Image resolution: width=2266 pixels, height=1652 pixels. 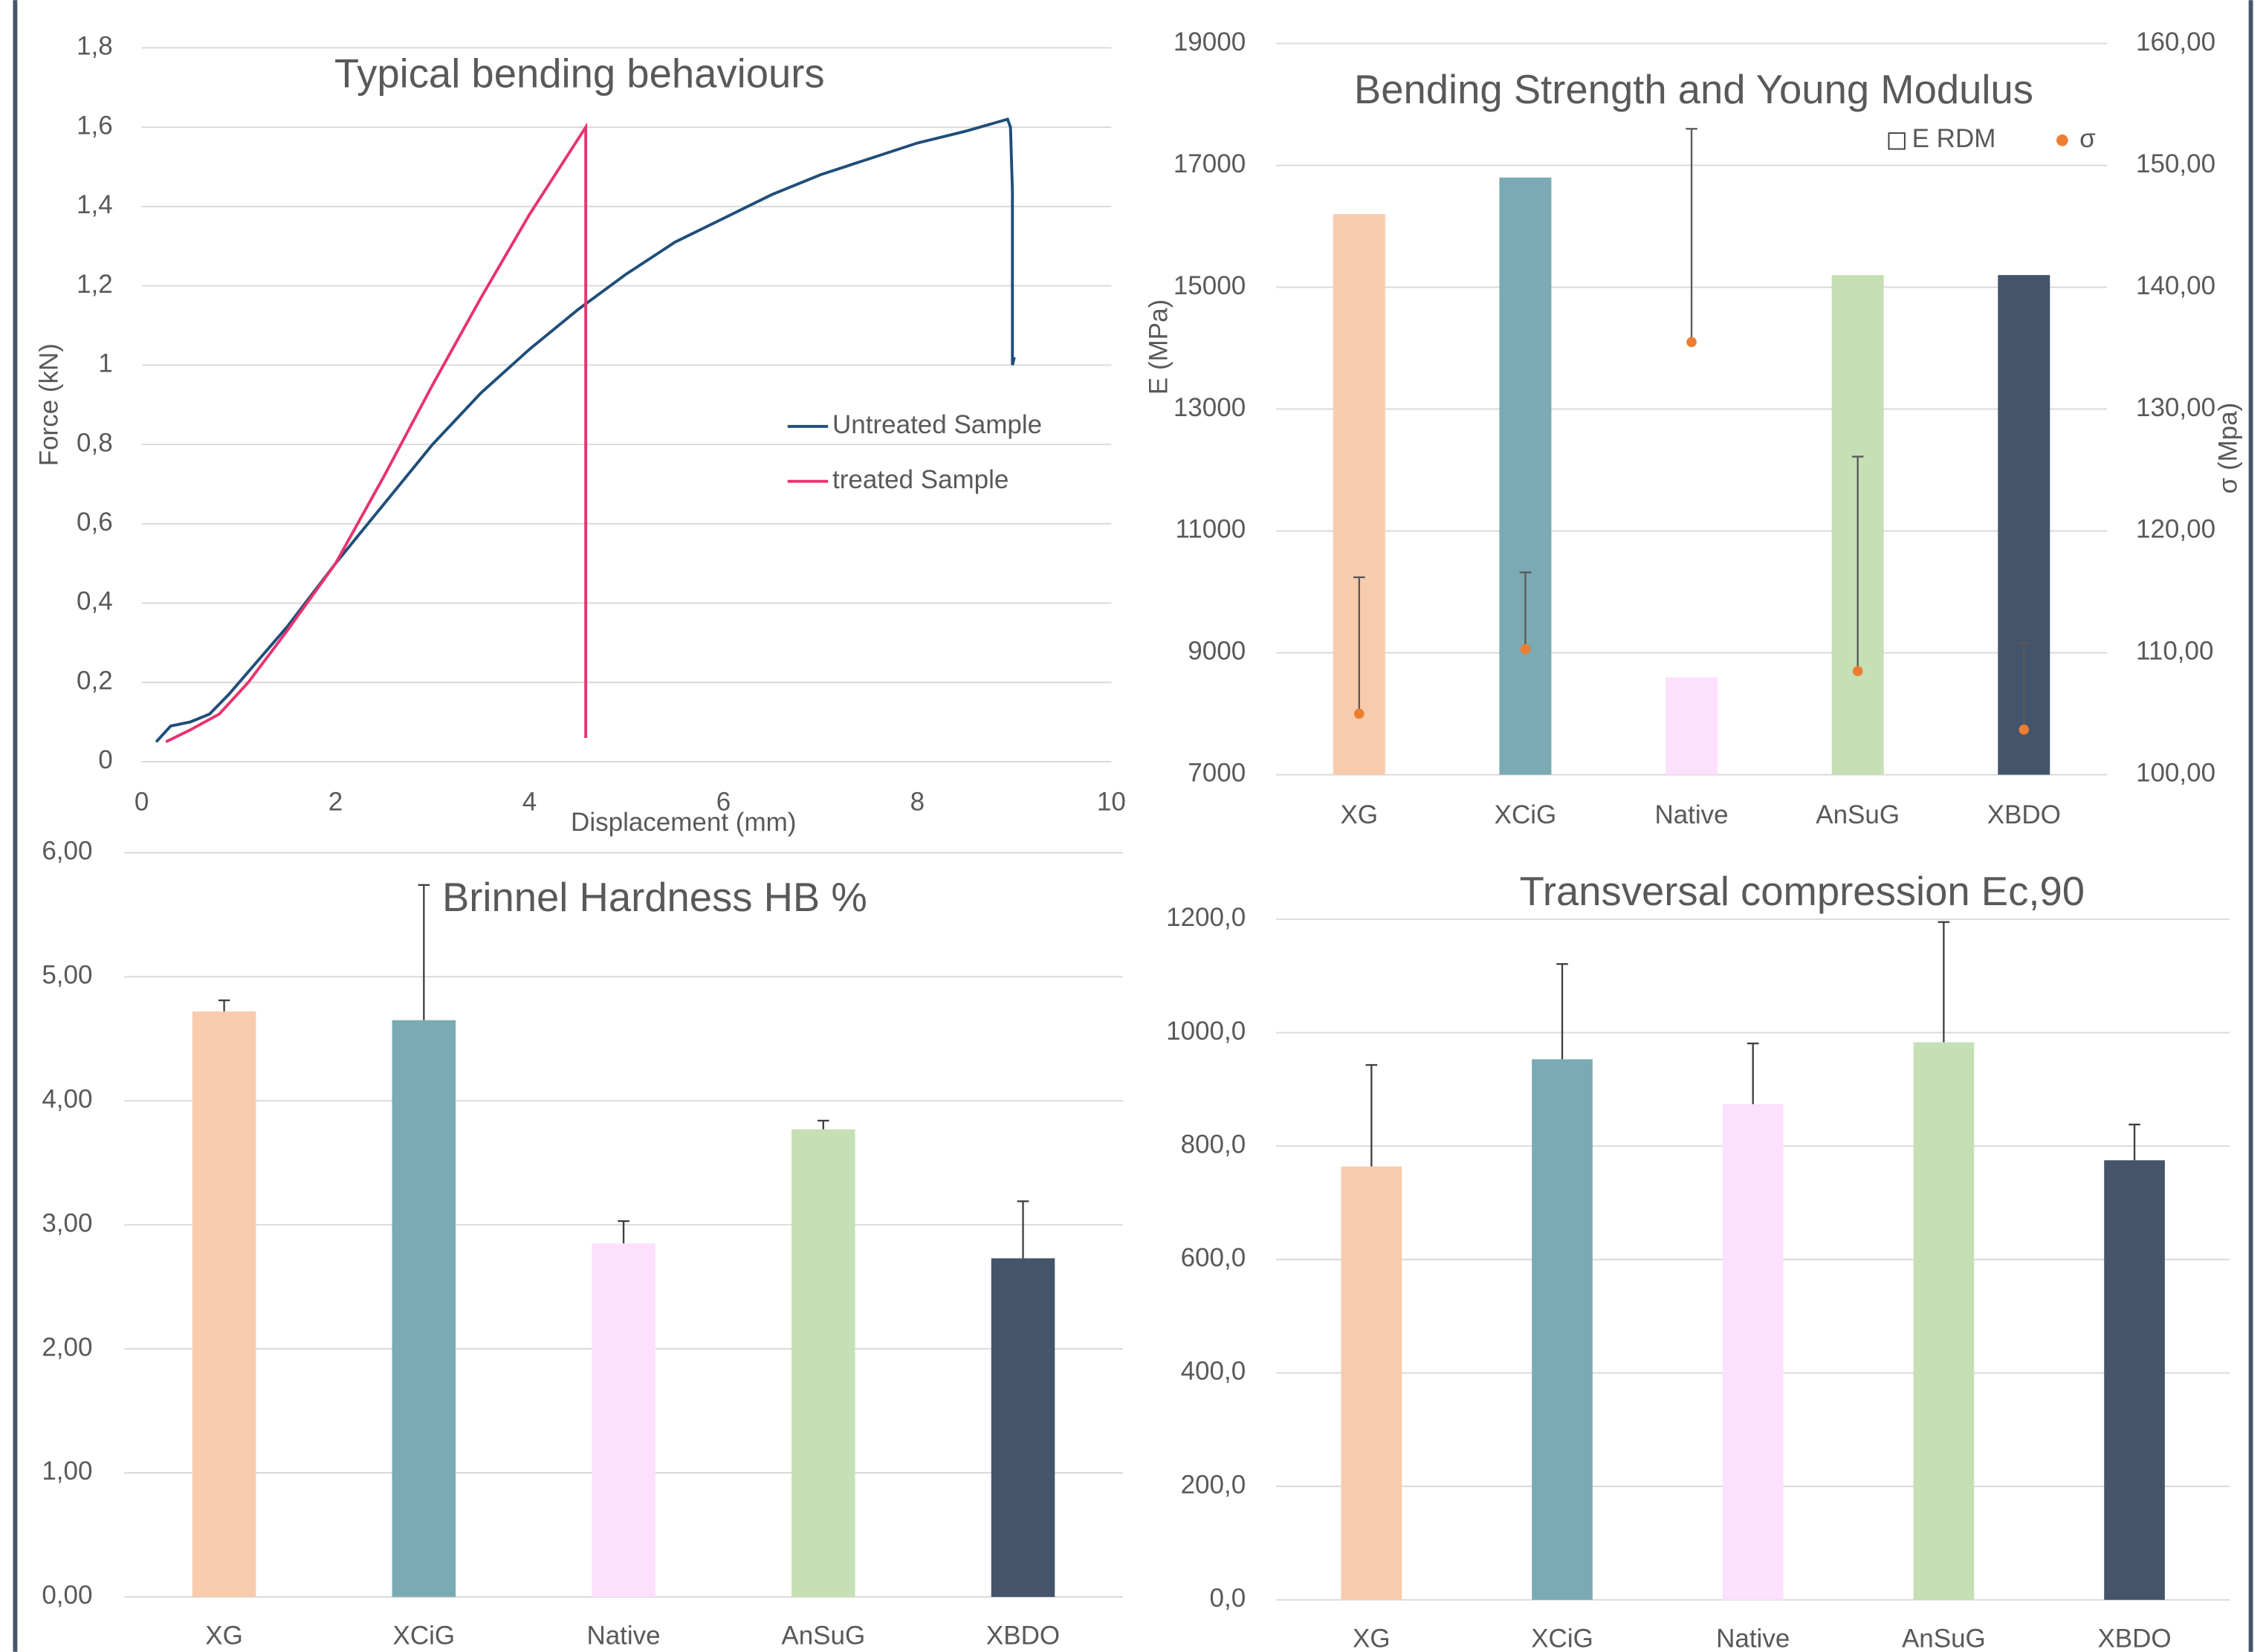 What do you see at coordinates (95, 522) in the screenshot?
I see `y-tick-label: 0,6` at bounding box center [95, 522].